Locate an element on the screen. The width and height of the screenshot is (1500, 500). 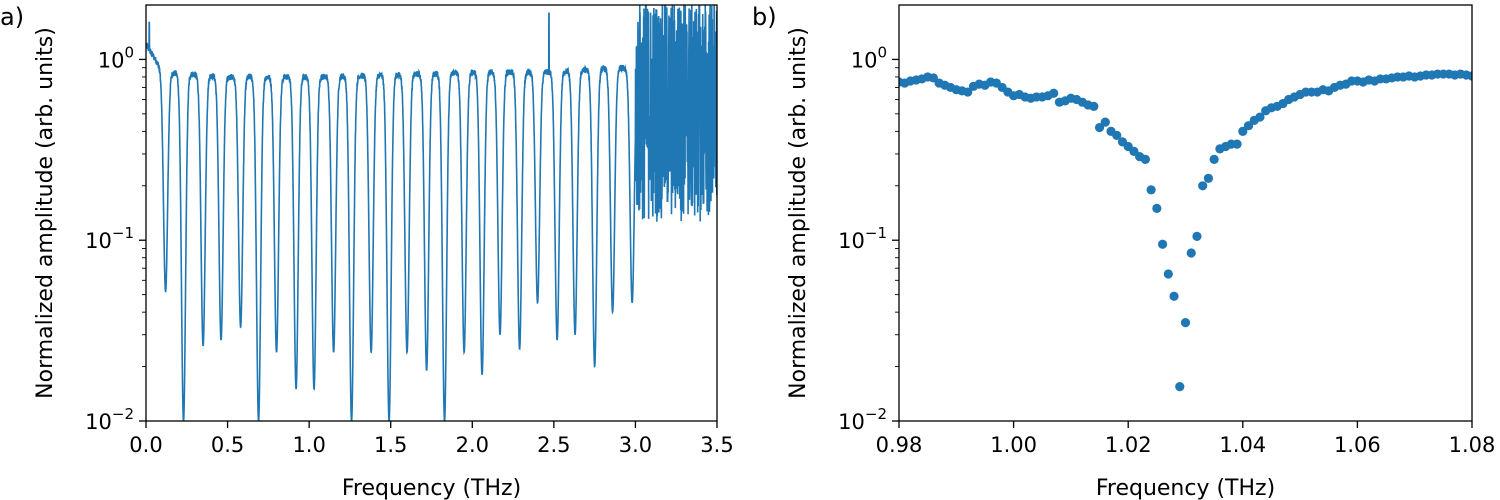
x-tick-label-3: 1.02 is located at coordinates (1128, 445).